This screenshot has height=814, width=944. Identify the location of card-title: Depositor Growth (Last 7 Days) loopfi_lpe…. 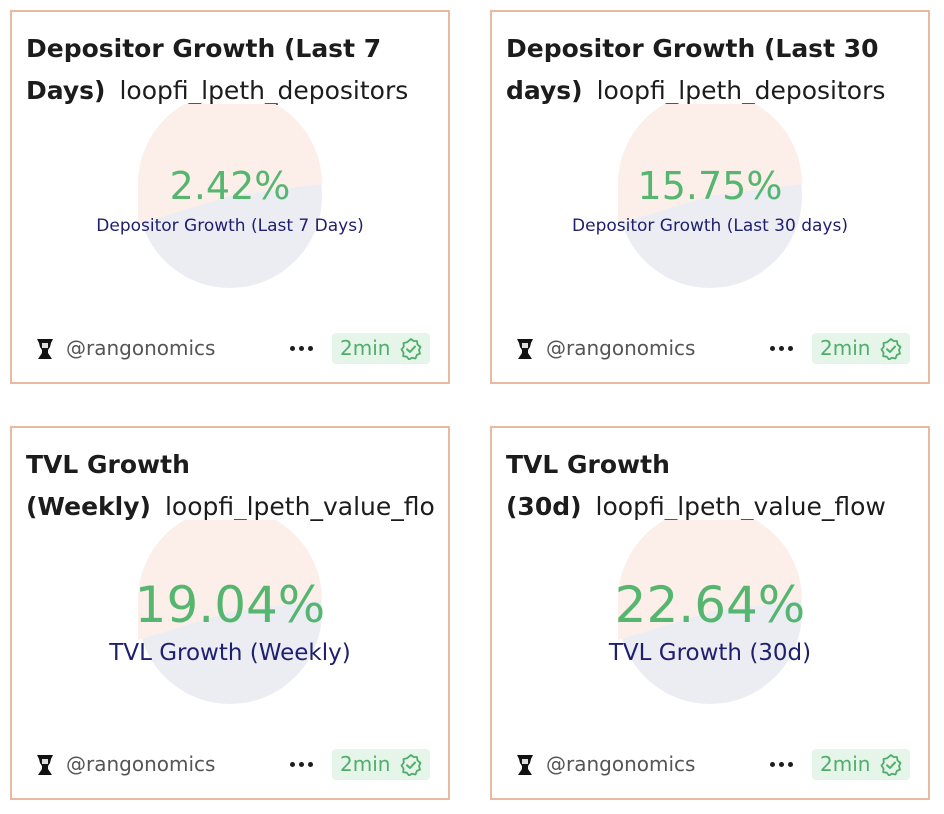
(236, 70).